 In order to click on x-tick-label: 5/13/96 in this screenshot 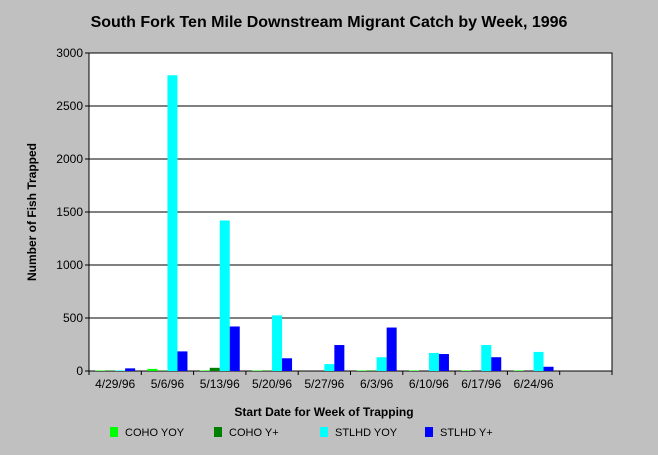, I will do `click(220, 384)`.